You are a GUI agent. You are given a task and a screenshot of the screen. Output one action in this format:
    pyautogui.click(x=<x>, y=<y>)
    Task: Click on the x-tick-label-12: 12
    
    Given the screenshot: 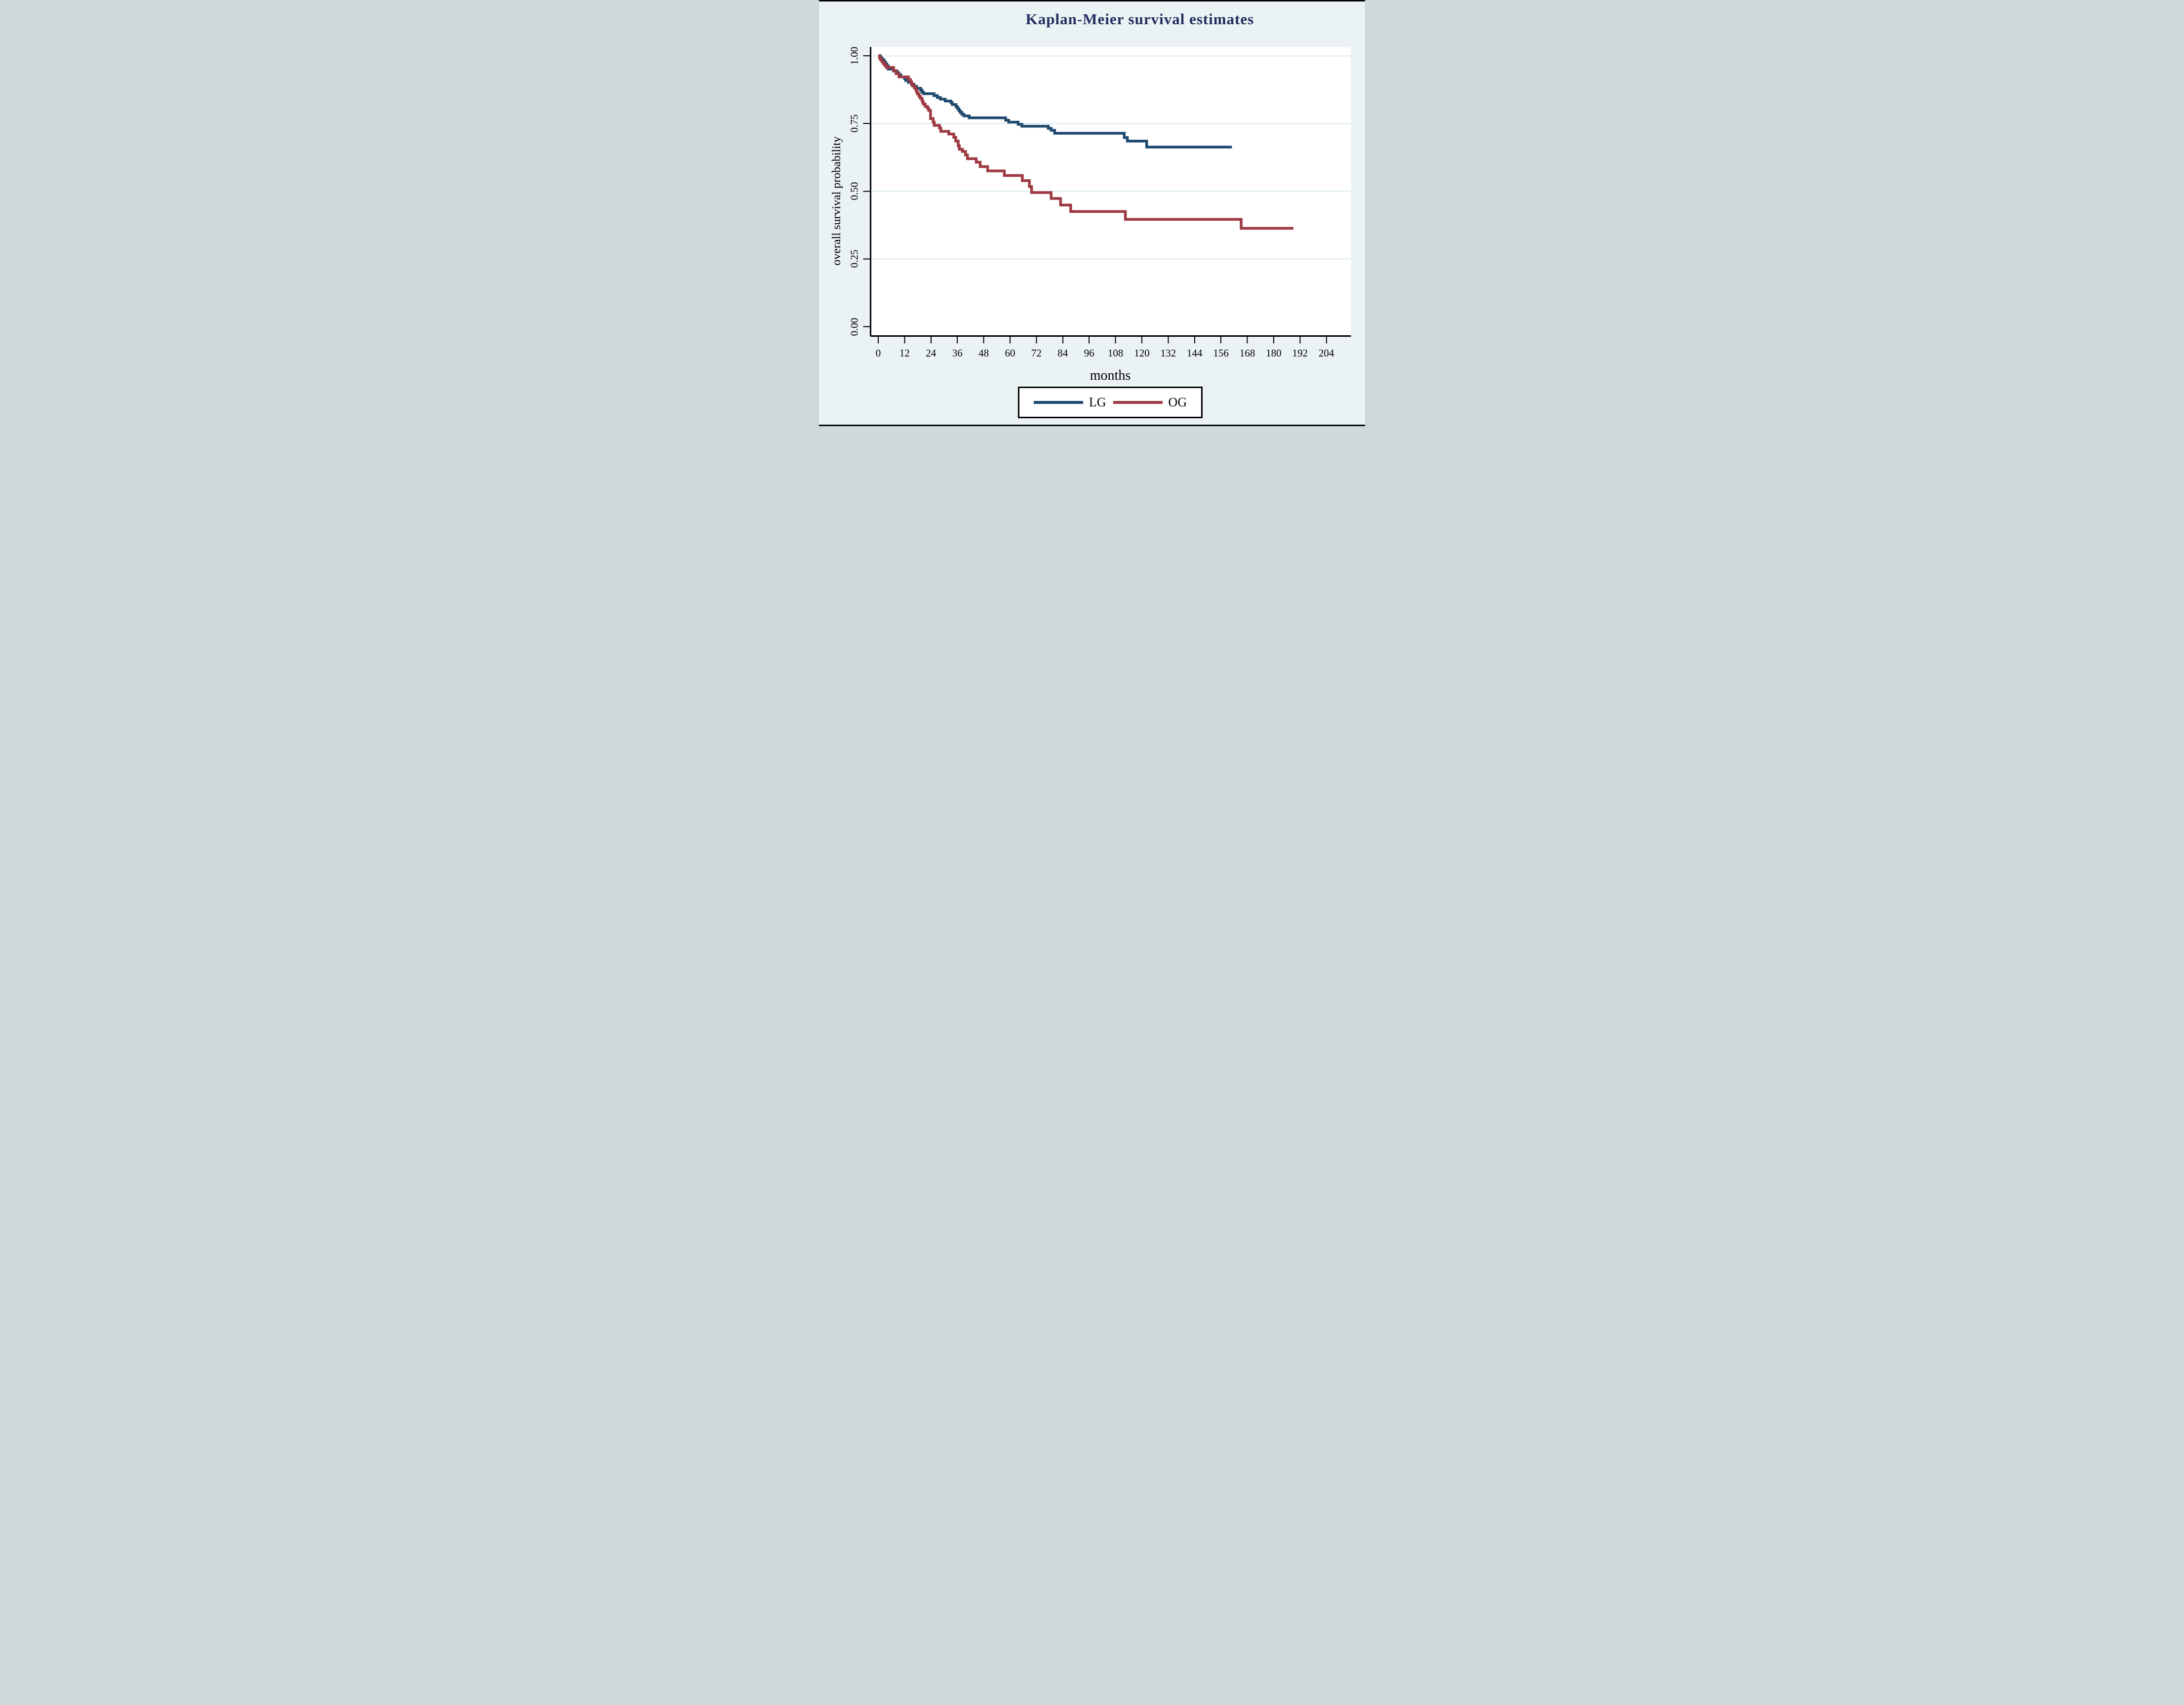 What is the action you would take?
    pyautogui.click(x=904, y=353)
    